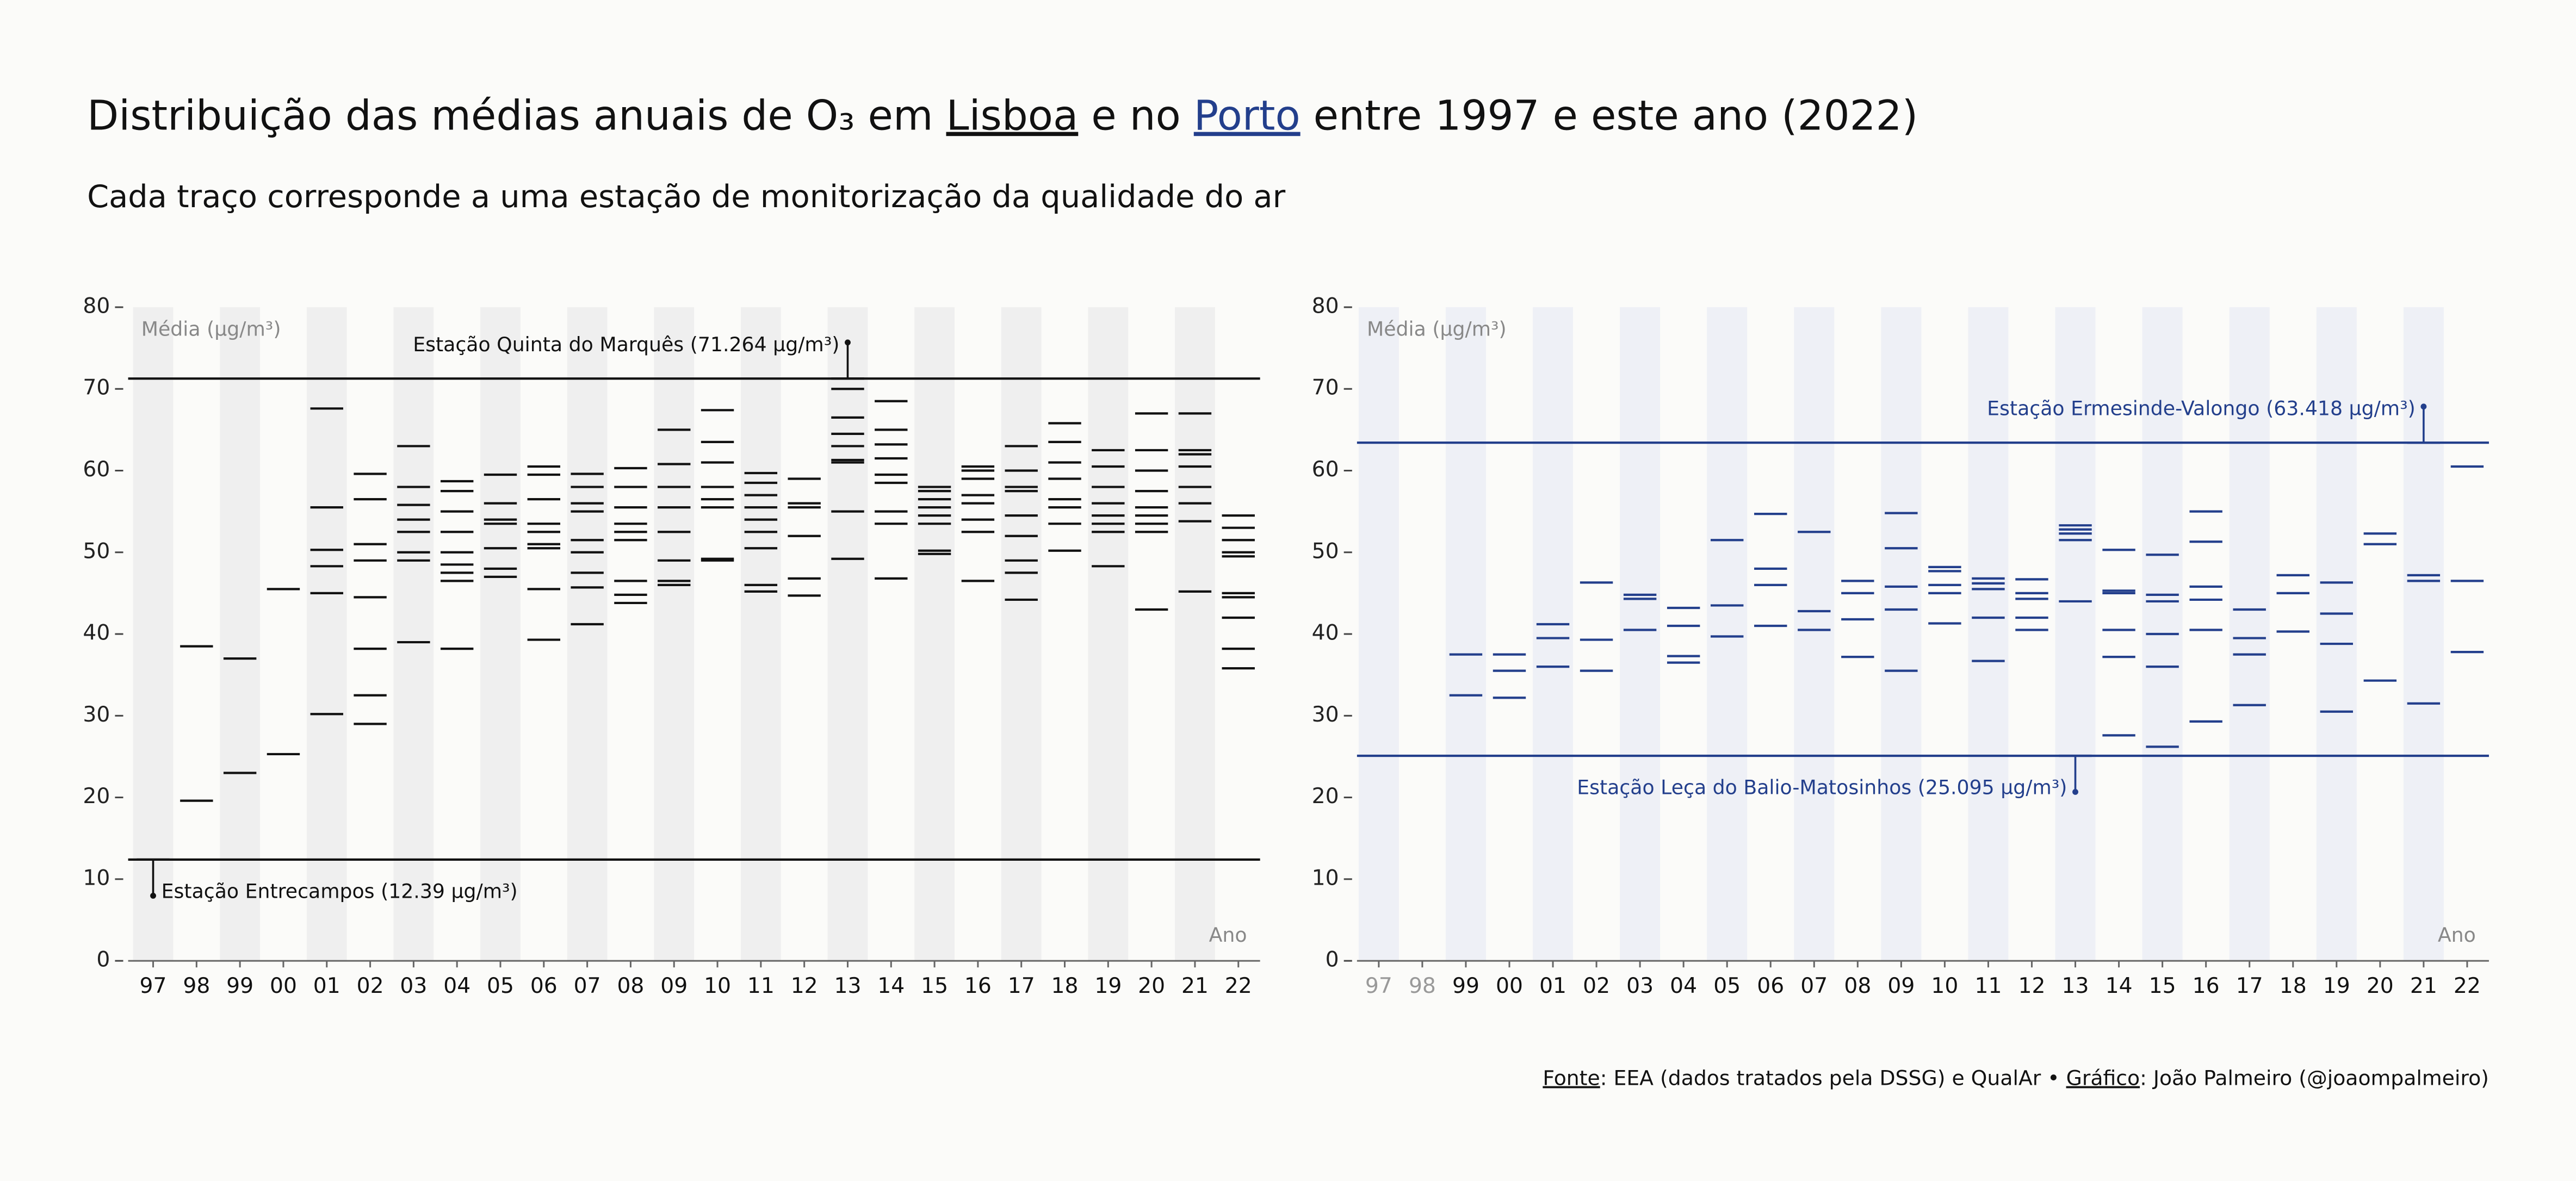 This screenshot has width=2576, height=1181. Describe the element at coordinates (1013, 115) in the screenshot. I see `title-lisboa: Lisboa` at that location.